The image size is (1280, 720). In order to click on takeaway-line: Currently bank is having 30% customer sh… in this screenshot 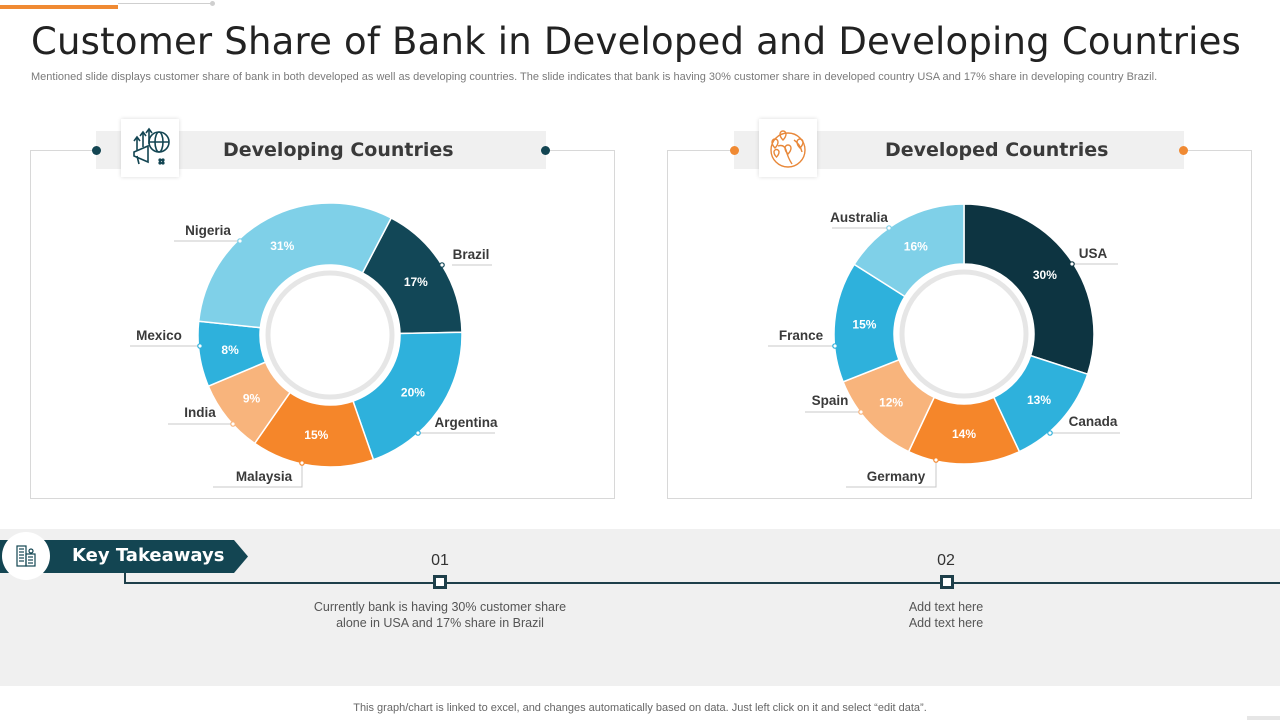, I will do `click(440, 607)`.